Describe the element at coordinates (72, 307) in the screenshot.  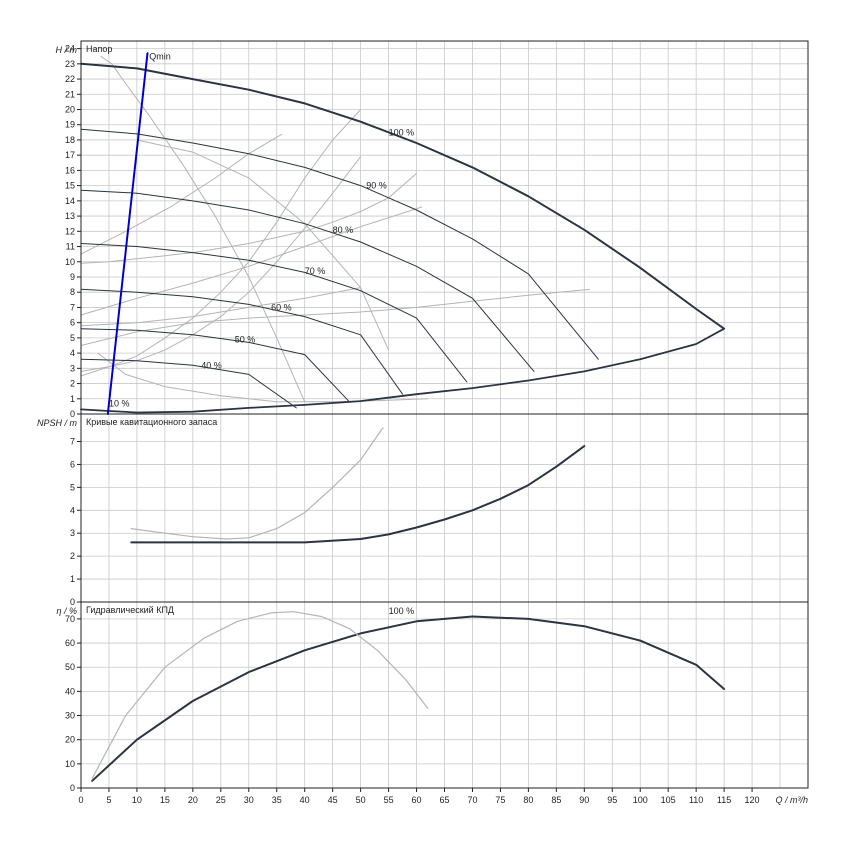
I see `head-ytick-label-7: 7` at that location.